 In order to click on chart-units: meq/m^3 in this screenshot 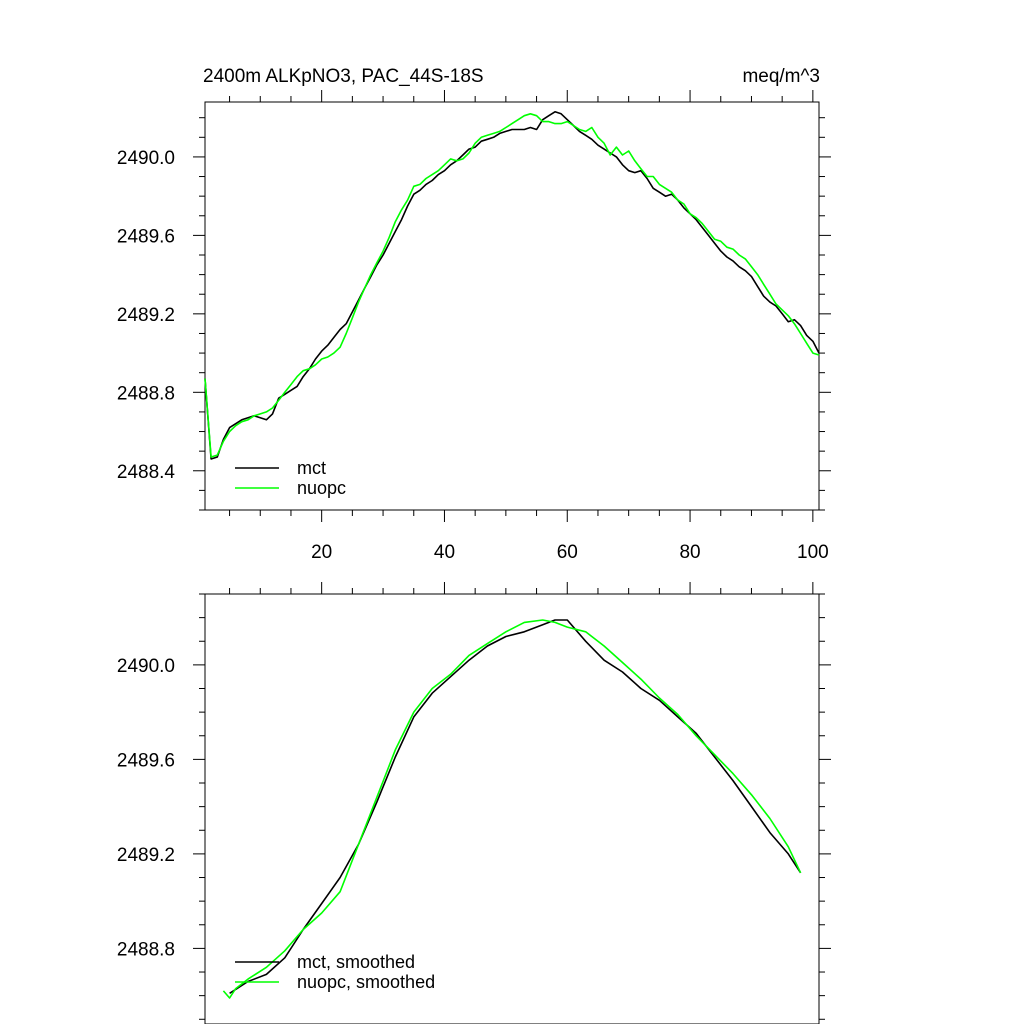, I will do `click(781, 76)`.